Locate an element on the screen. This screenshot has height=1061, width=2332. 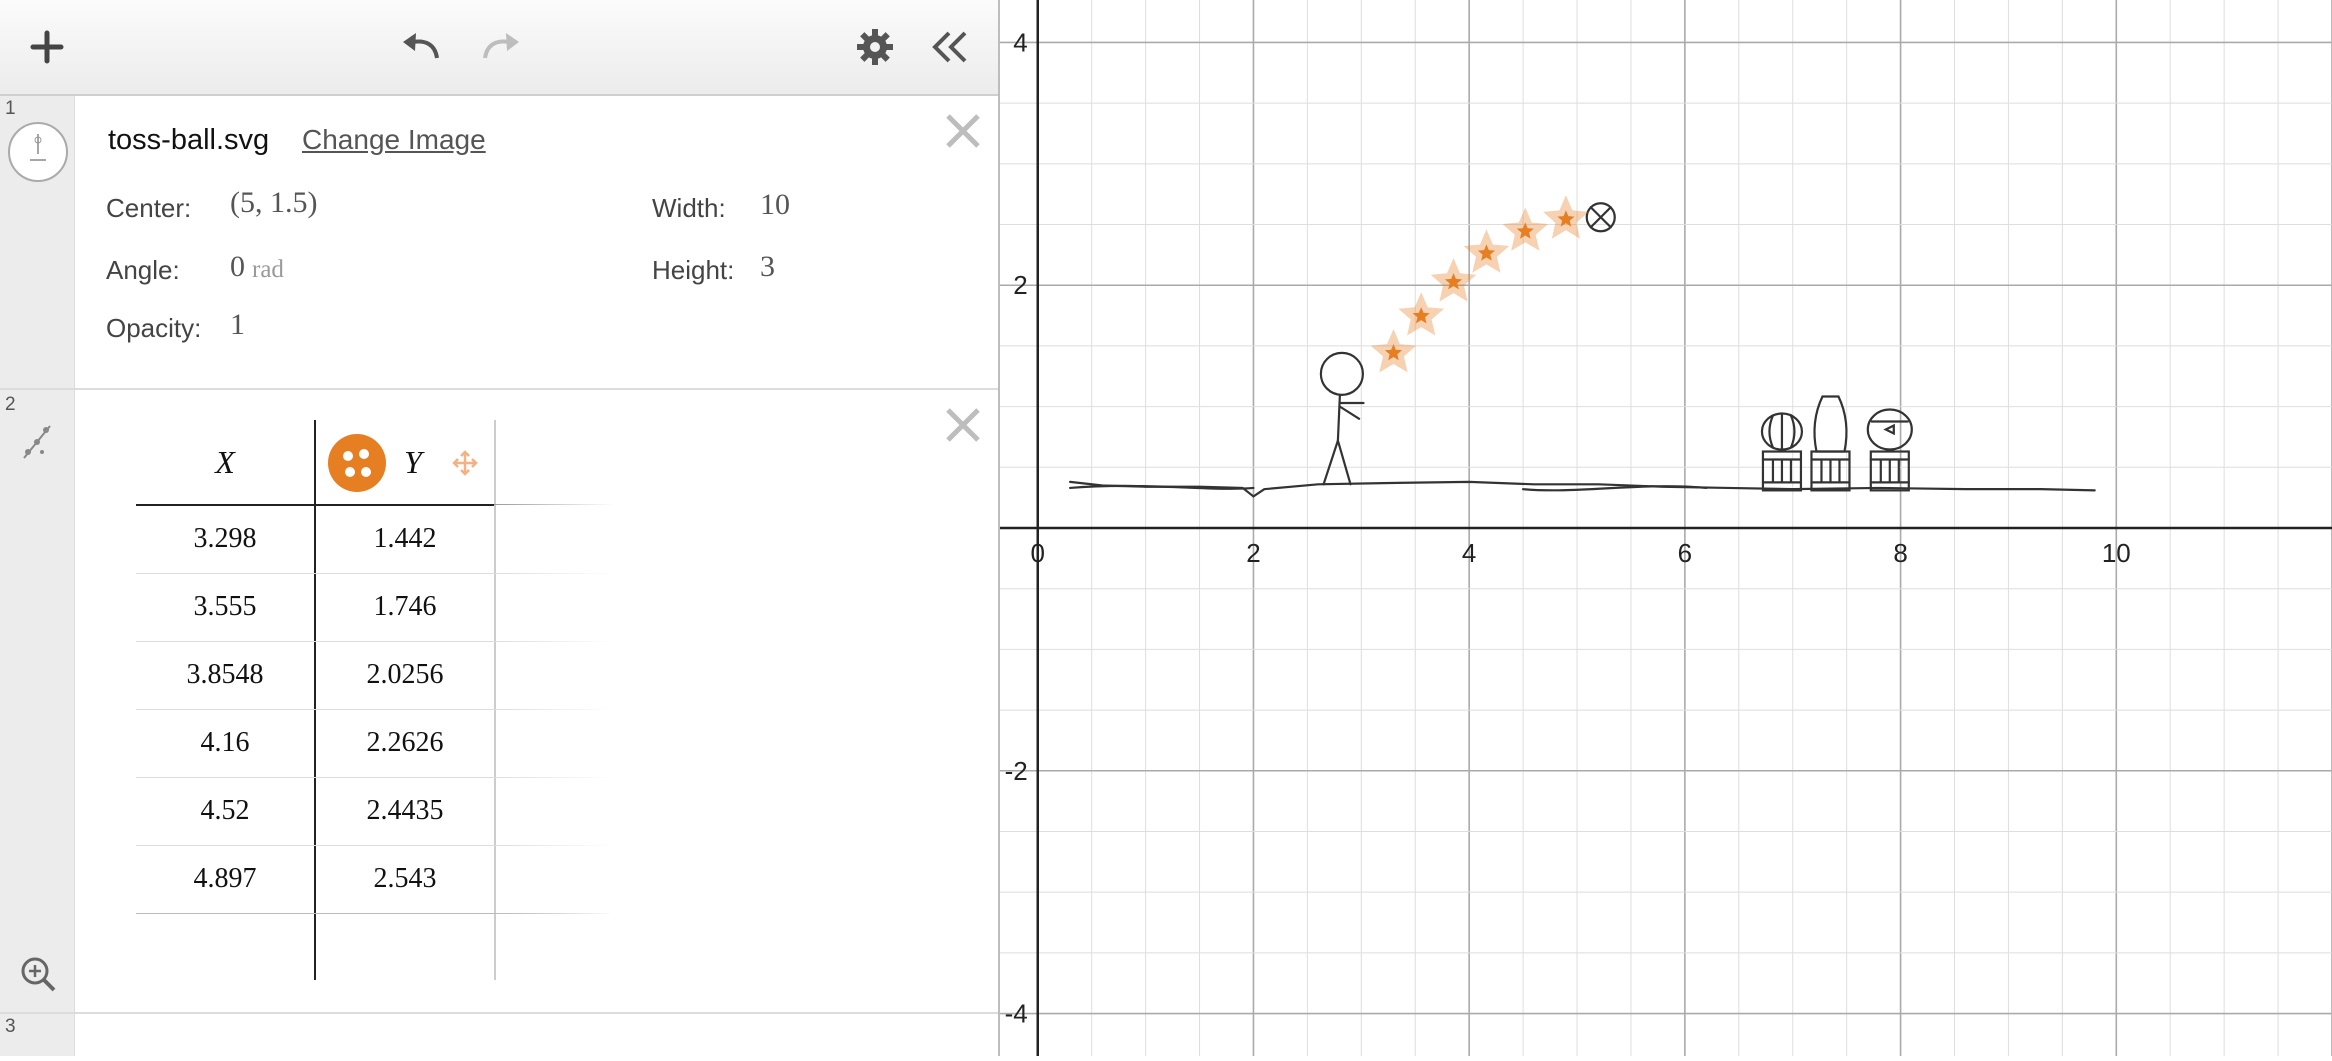
expression-gutter is located at coordinates (37, 576).